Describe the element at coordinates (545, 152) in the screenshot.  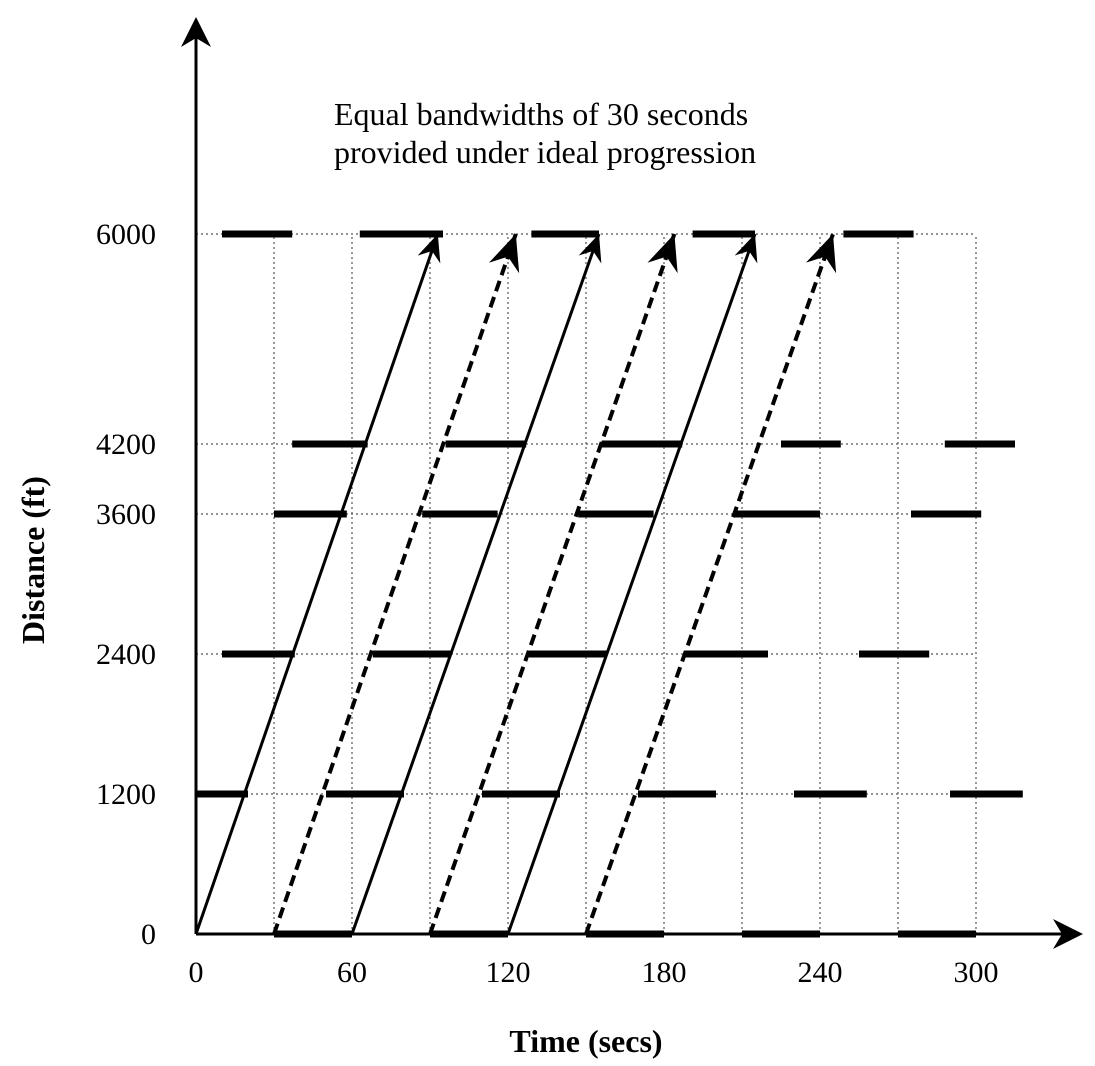
I see `annotation-line-2: provided under ideal progression` at that location.